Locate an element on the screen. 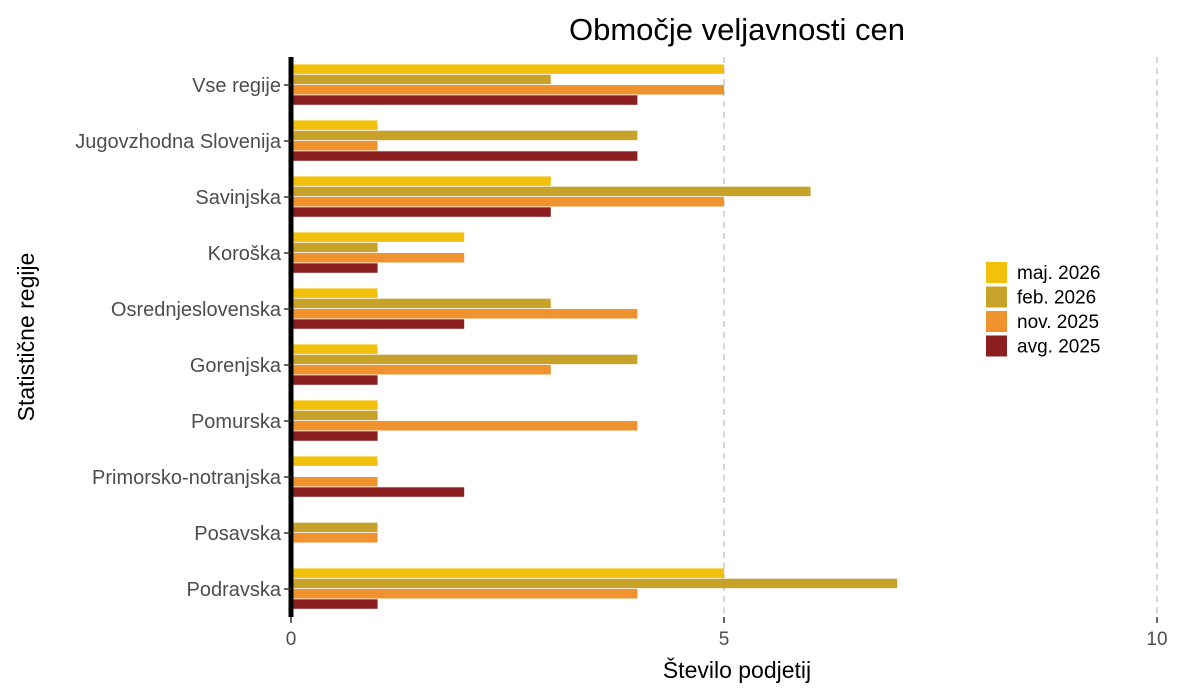  category-label: Jugovzhodna Slovenija is located at coordinates (178, 142).